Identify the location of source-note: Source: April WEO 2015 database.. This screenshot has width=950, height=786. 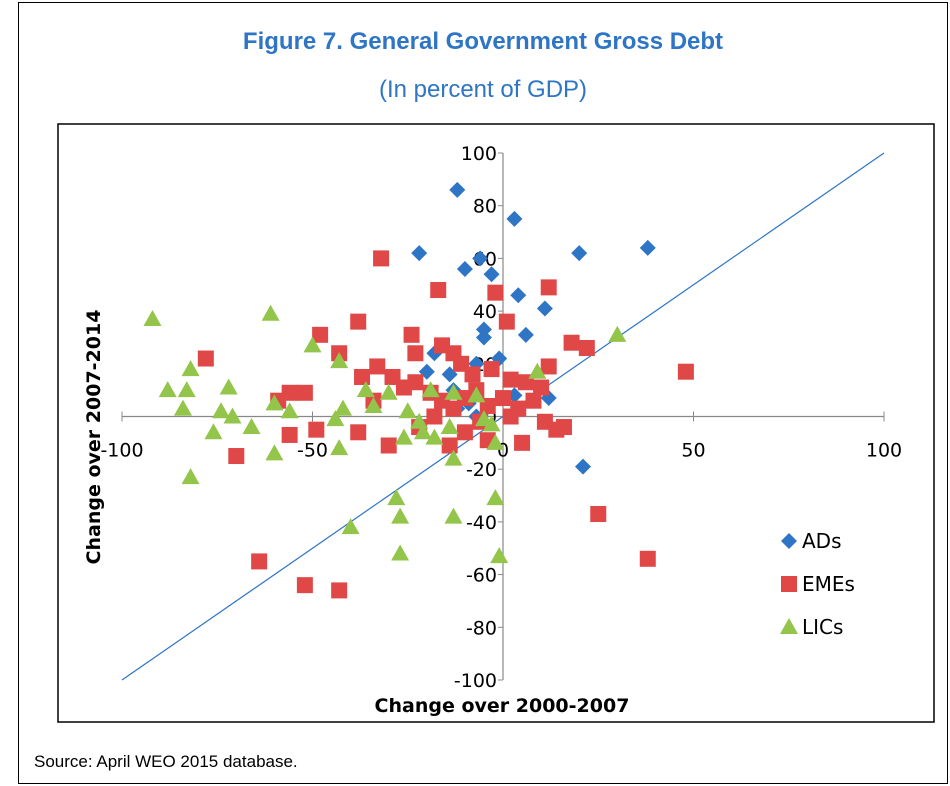
(166, 761).